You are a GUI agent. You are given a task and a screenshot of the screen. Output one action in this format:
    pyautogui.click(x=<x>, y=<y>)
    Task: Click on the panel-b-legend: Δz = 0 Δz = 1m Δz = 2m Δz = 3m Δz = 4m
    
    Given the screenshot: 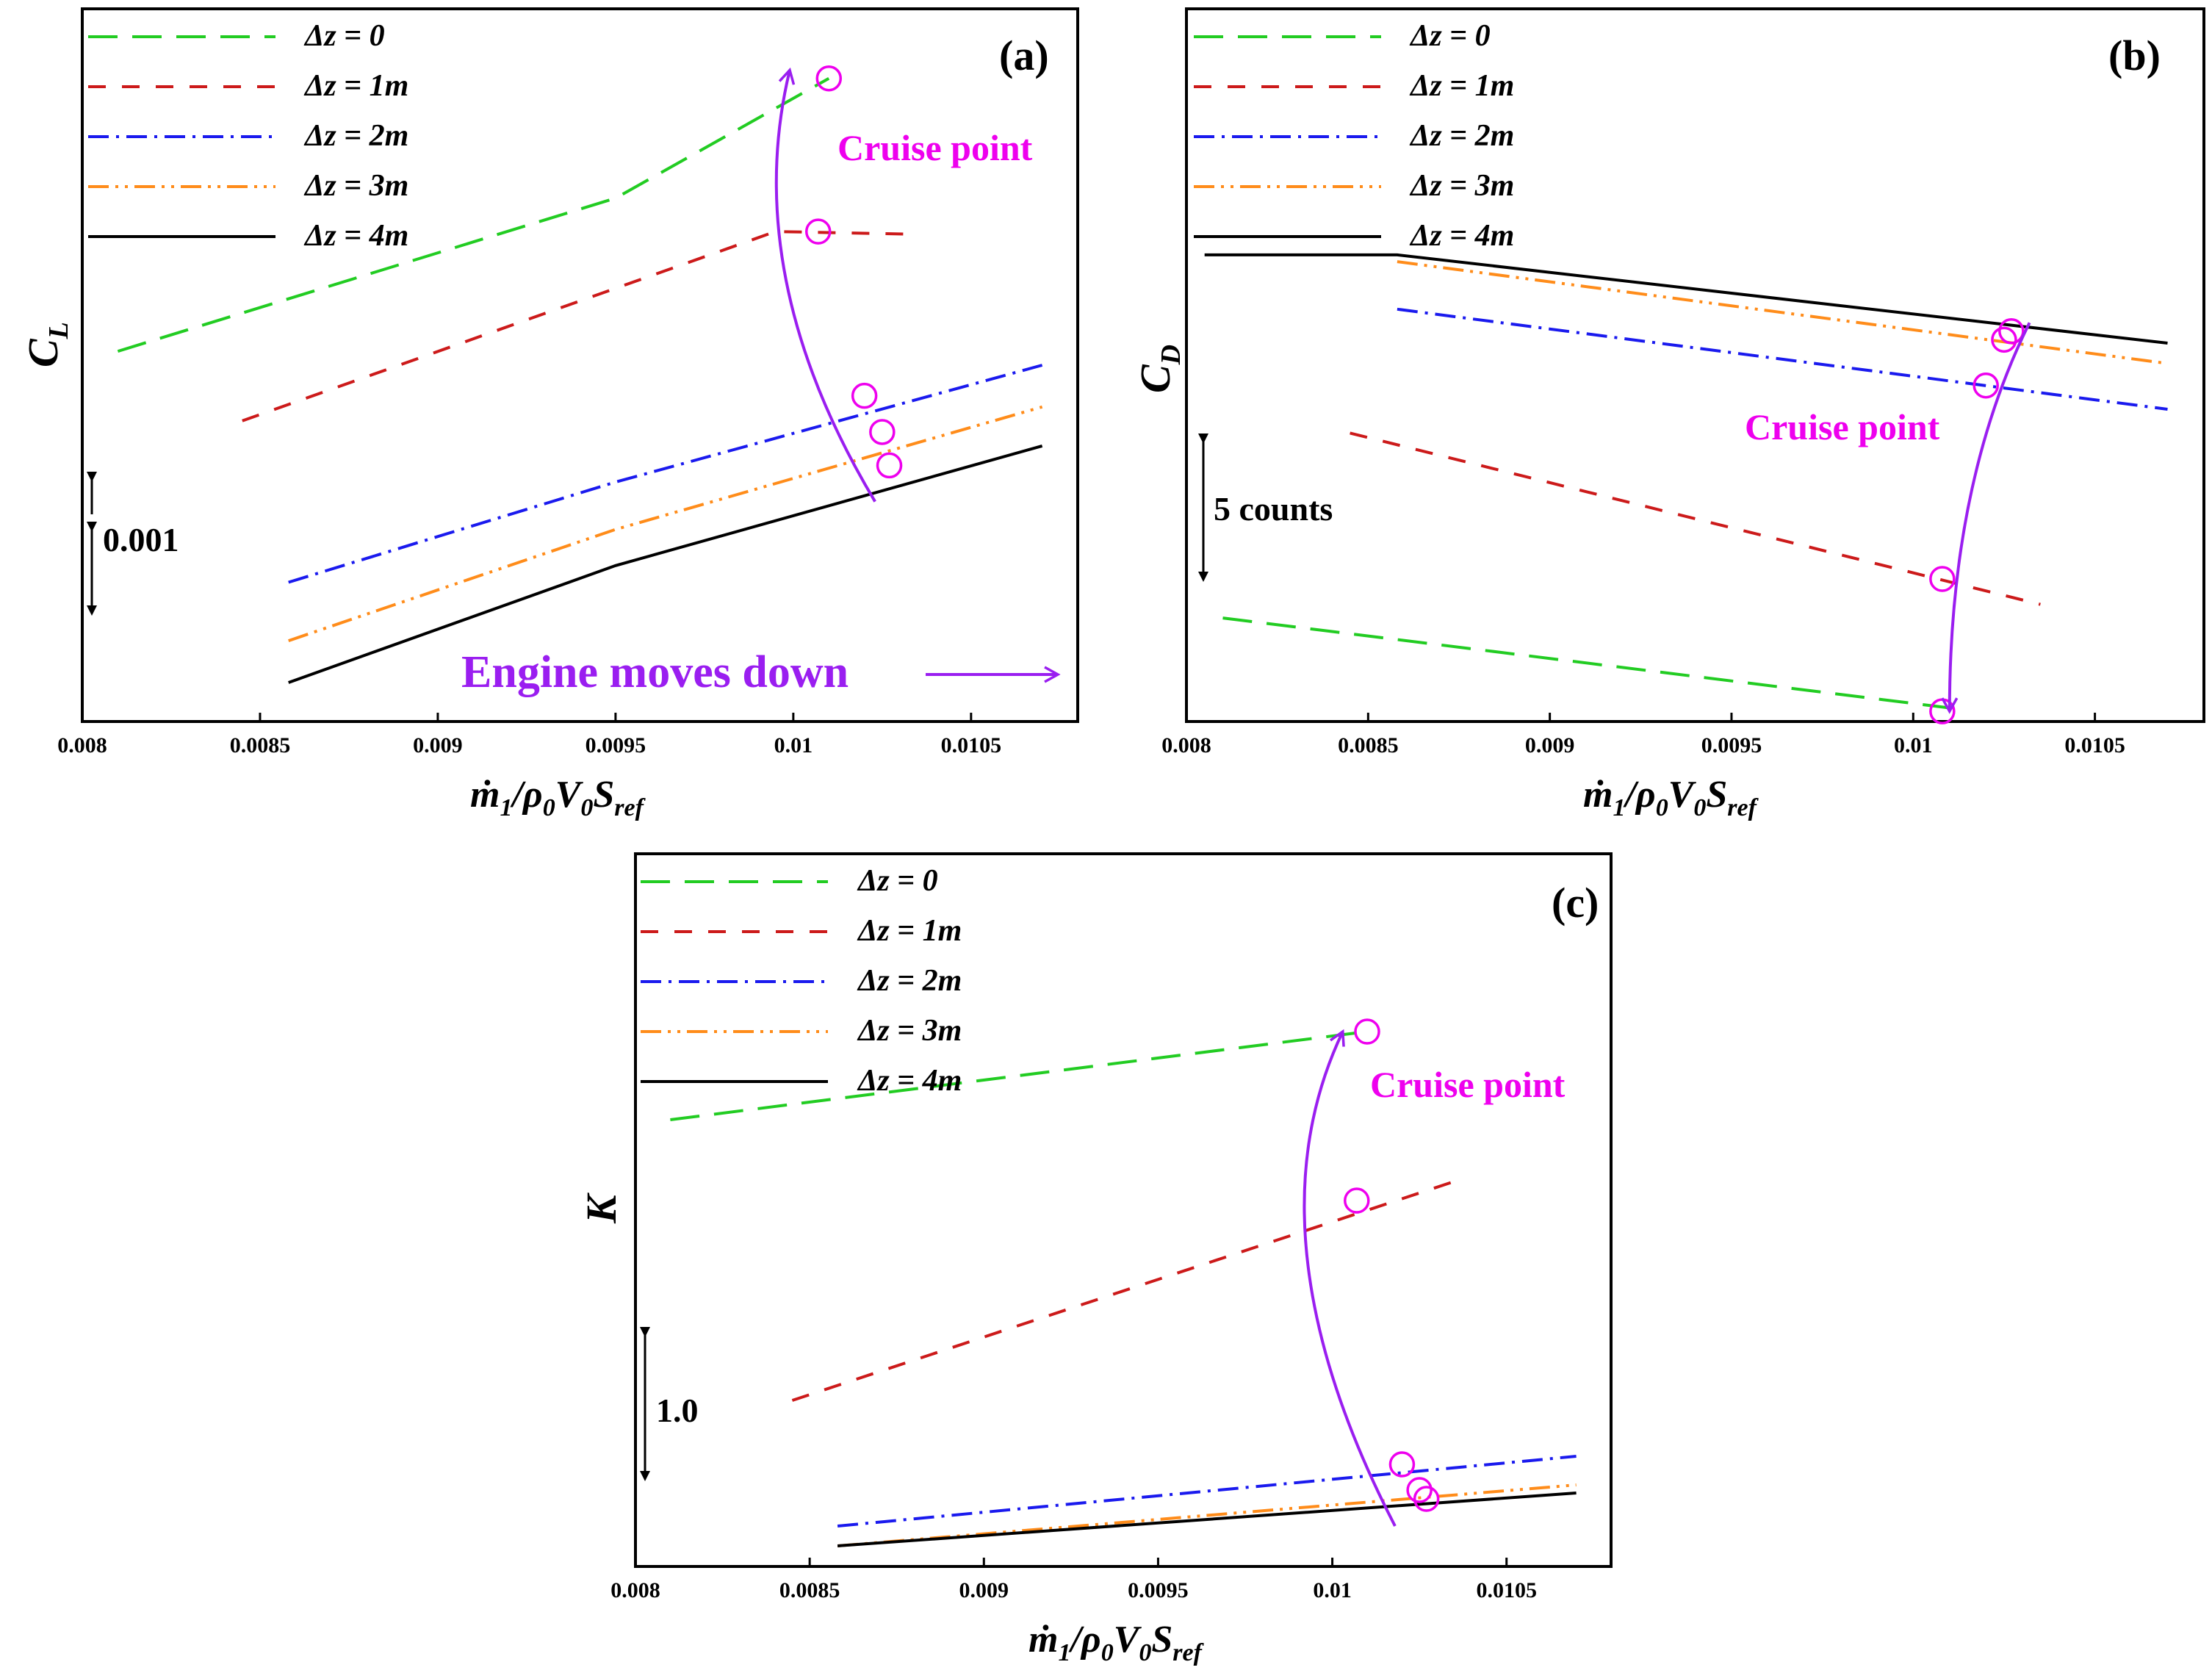 What is the action you would take?
    pyautogui.click(x=1354, y=136)
    